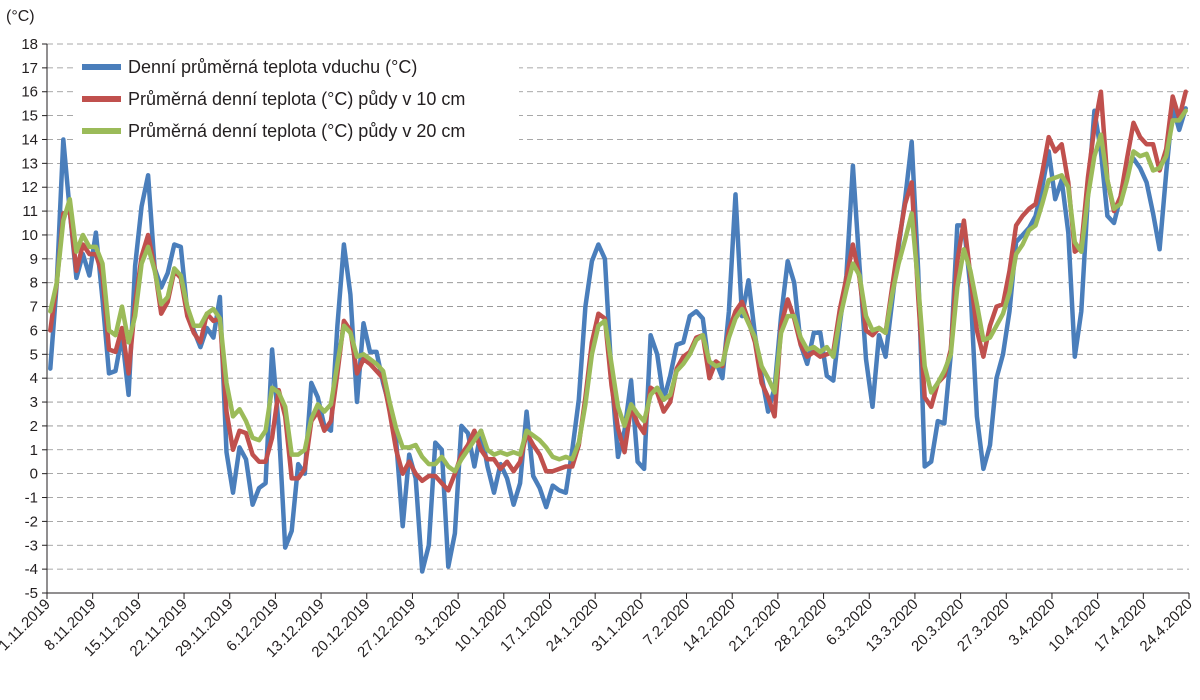 The width and height of the screenshot is (1200, 700). Describe the element at coordinates (29, 68) in the screenshot. I see `y-tick-label: 17` at that location.